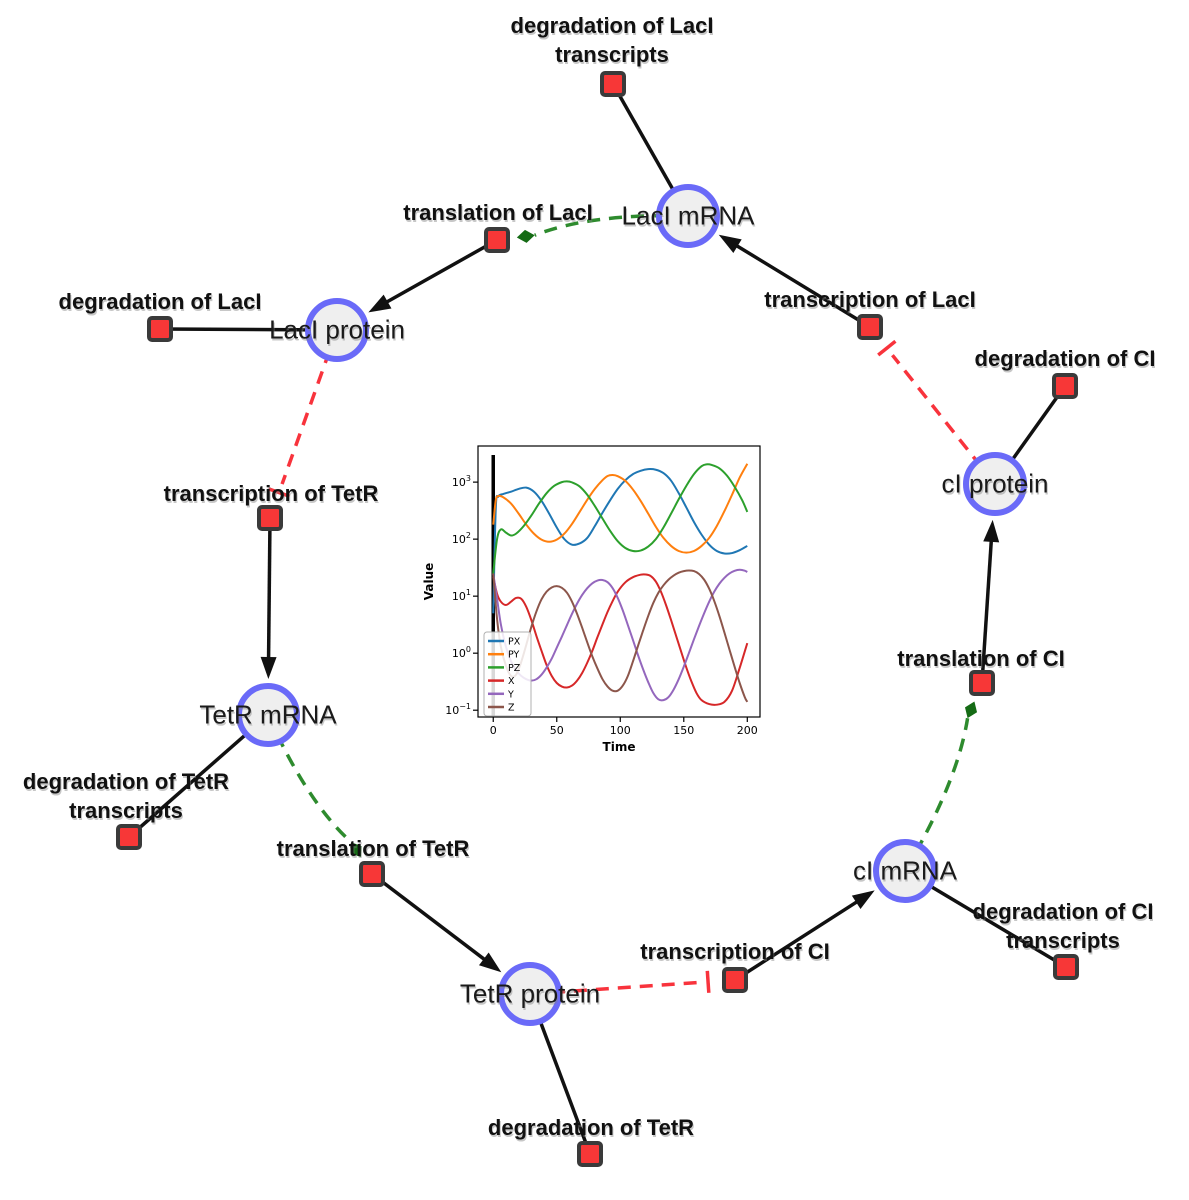 The height and width of the screenshot is (1200, 1189). Describe the element at coordinates (309, 779) in the screenshot. I see `edge-tetr-mrna-transl-tetr` at that location.